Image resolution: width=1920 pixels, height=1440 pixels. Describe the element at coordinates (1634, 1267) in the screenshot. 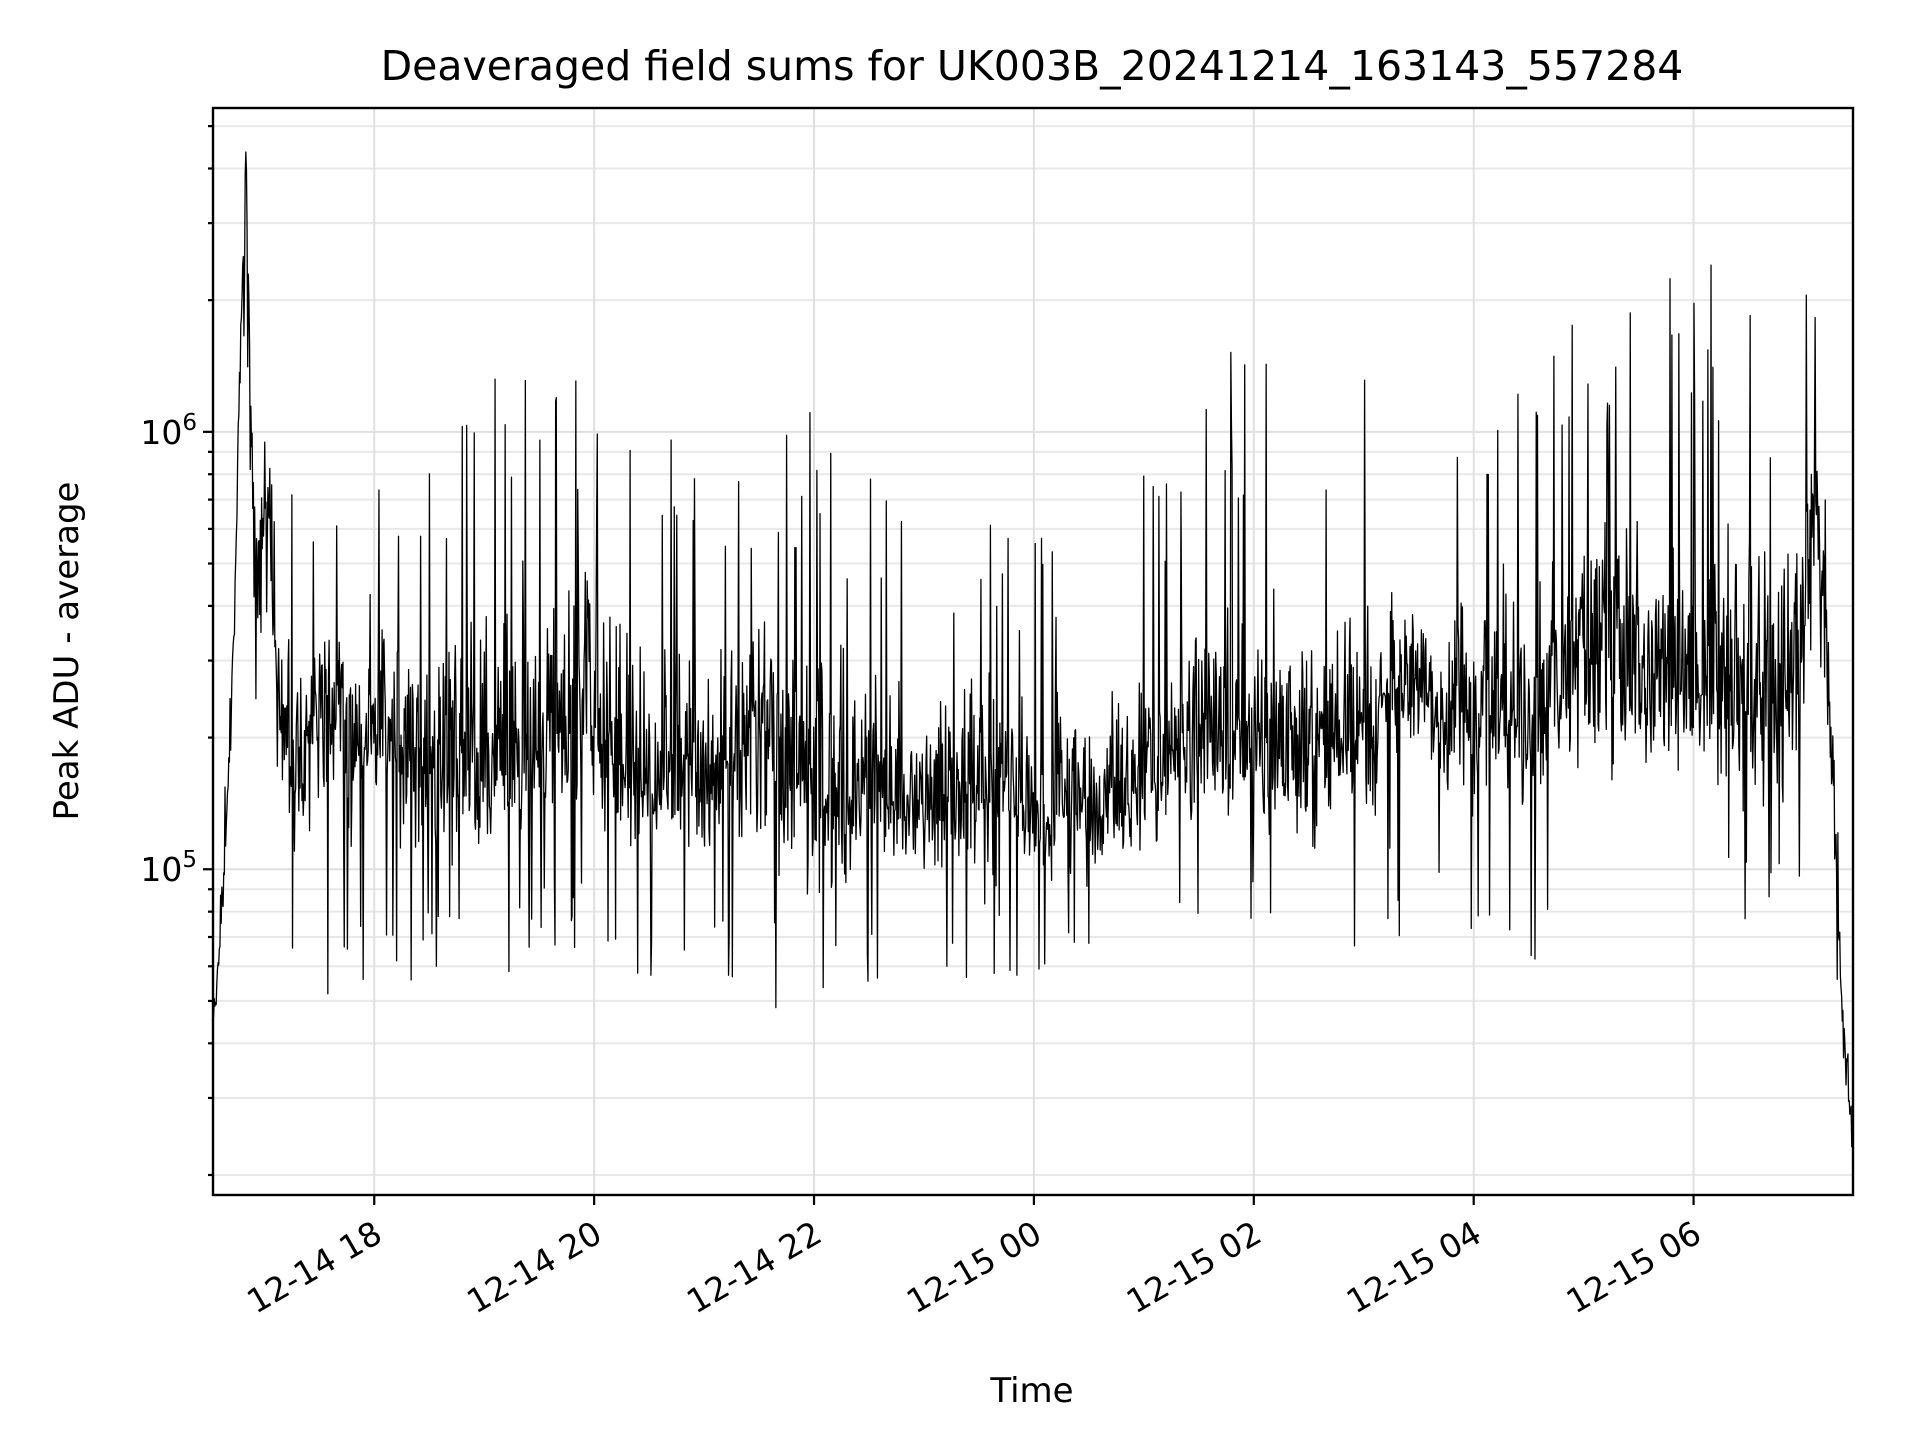

I see `x-tick-label: 12-15 06` at that location.